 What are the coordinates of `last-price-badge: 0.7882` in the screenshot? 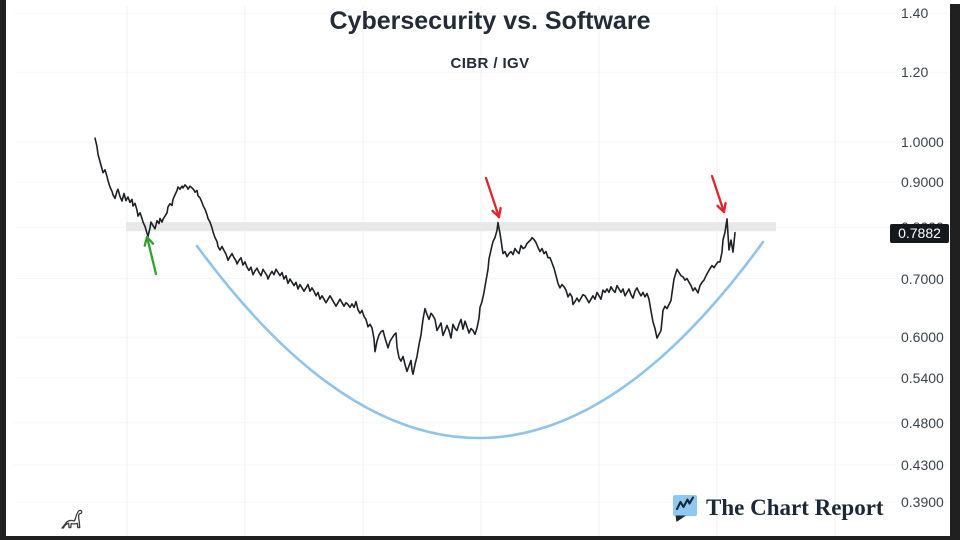 It's located at (919, 233).